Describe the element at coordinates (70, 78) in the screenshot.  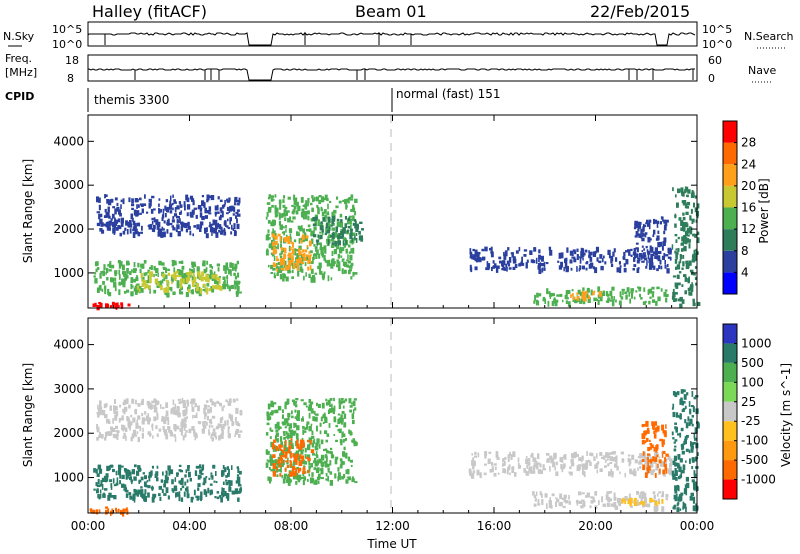
I see `freq-tick-bottom: 8` at that location.